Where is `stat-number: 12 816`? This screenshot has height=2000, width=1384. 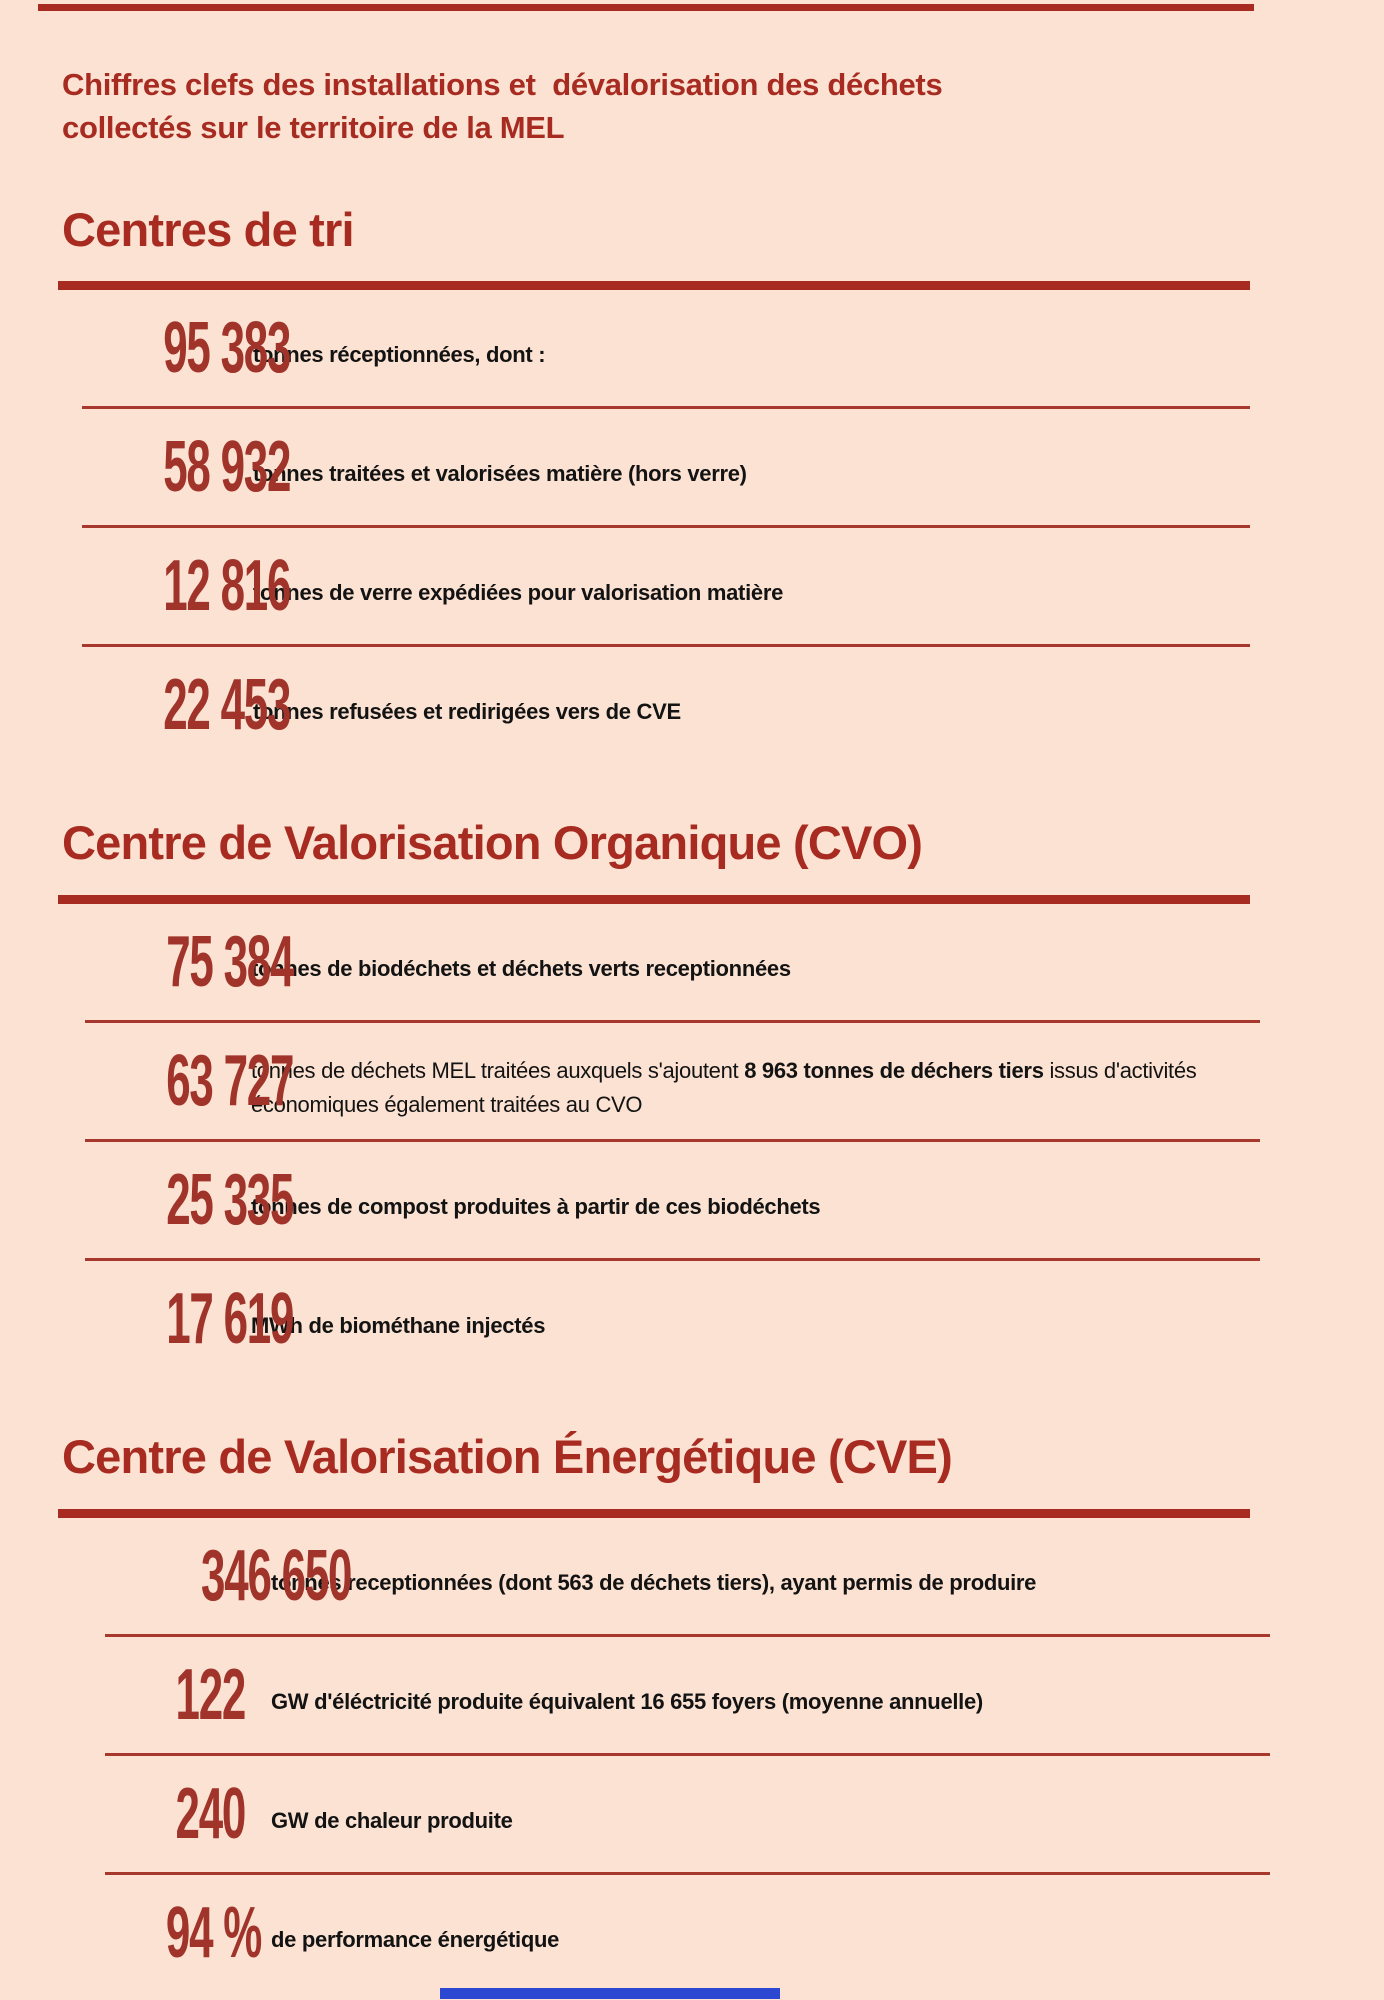
stat-number: 12 816 is located at coordinates (227, 586).